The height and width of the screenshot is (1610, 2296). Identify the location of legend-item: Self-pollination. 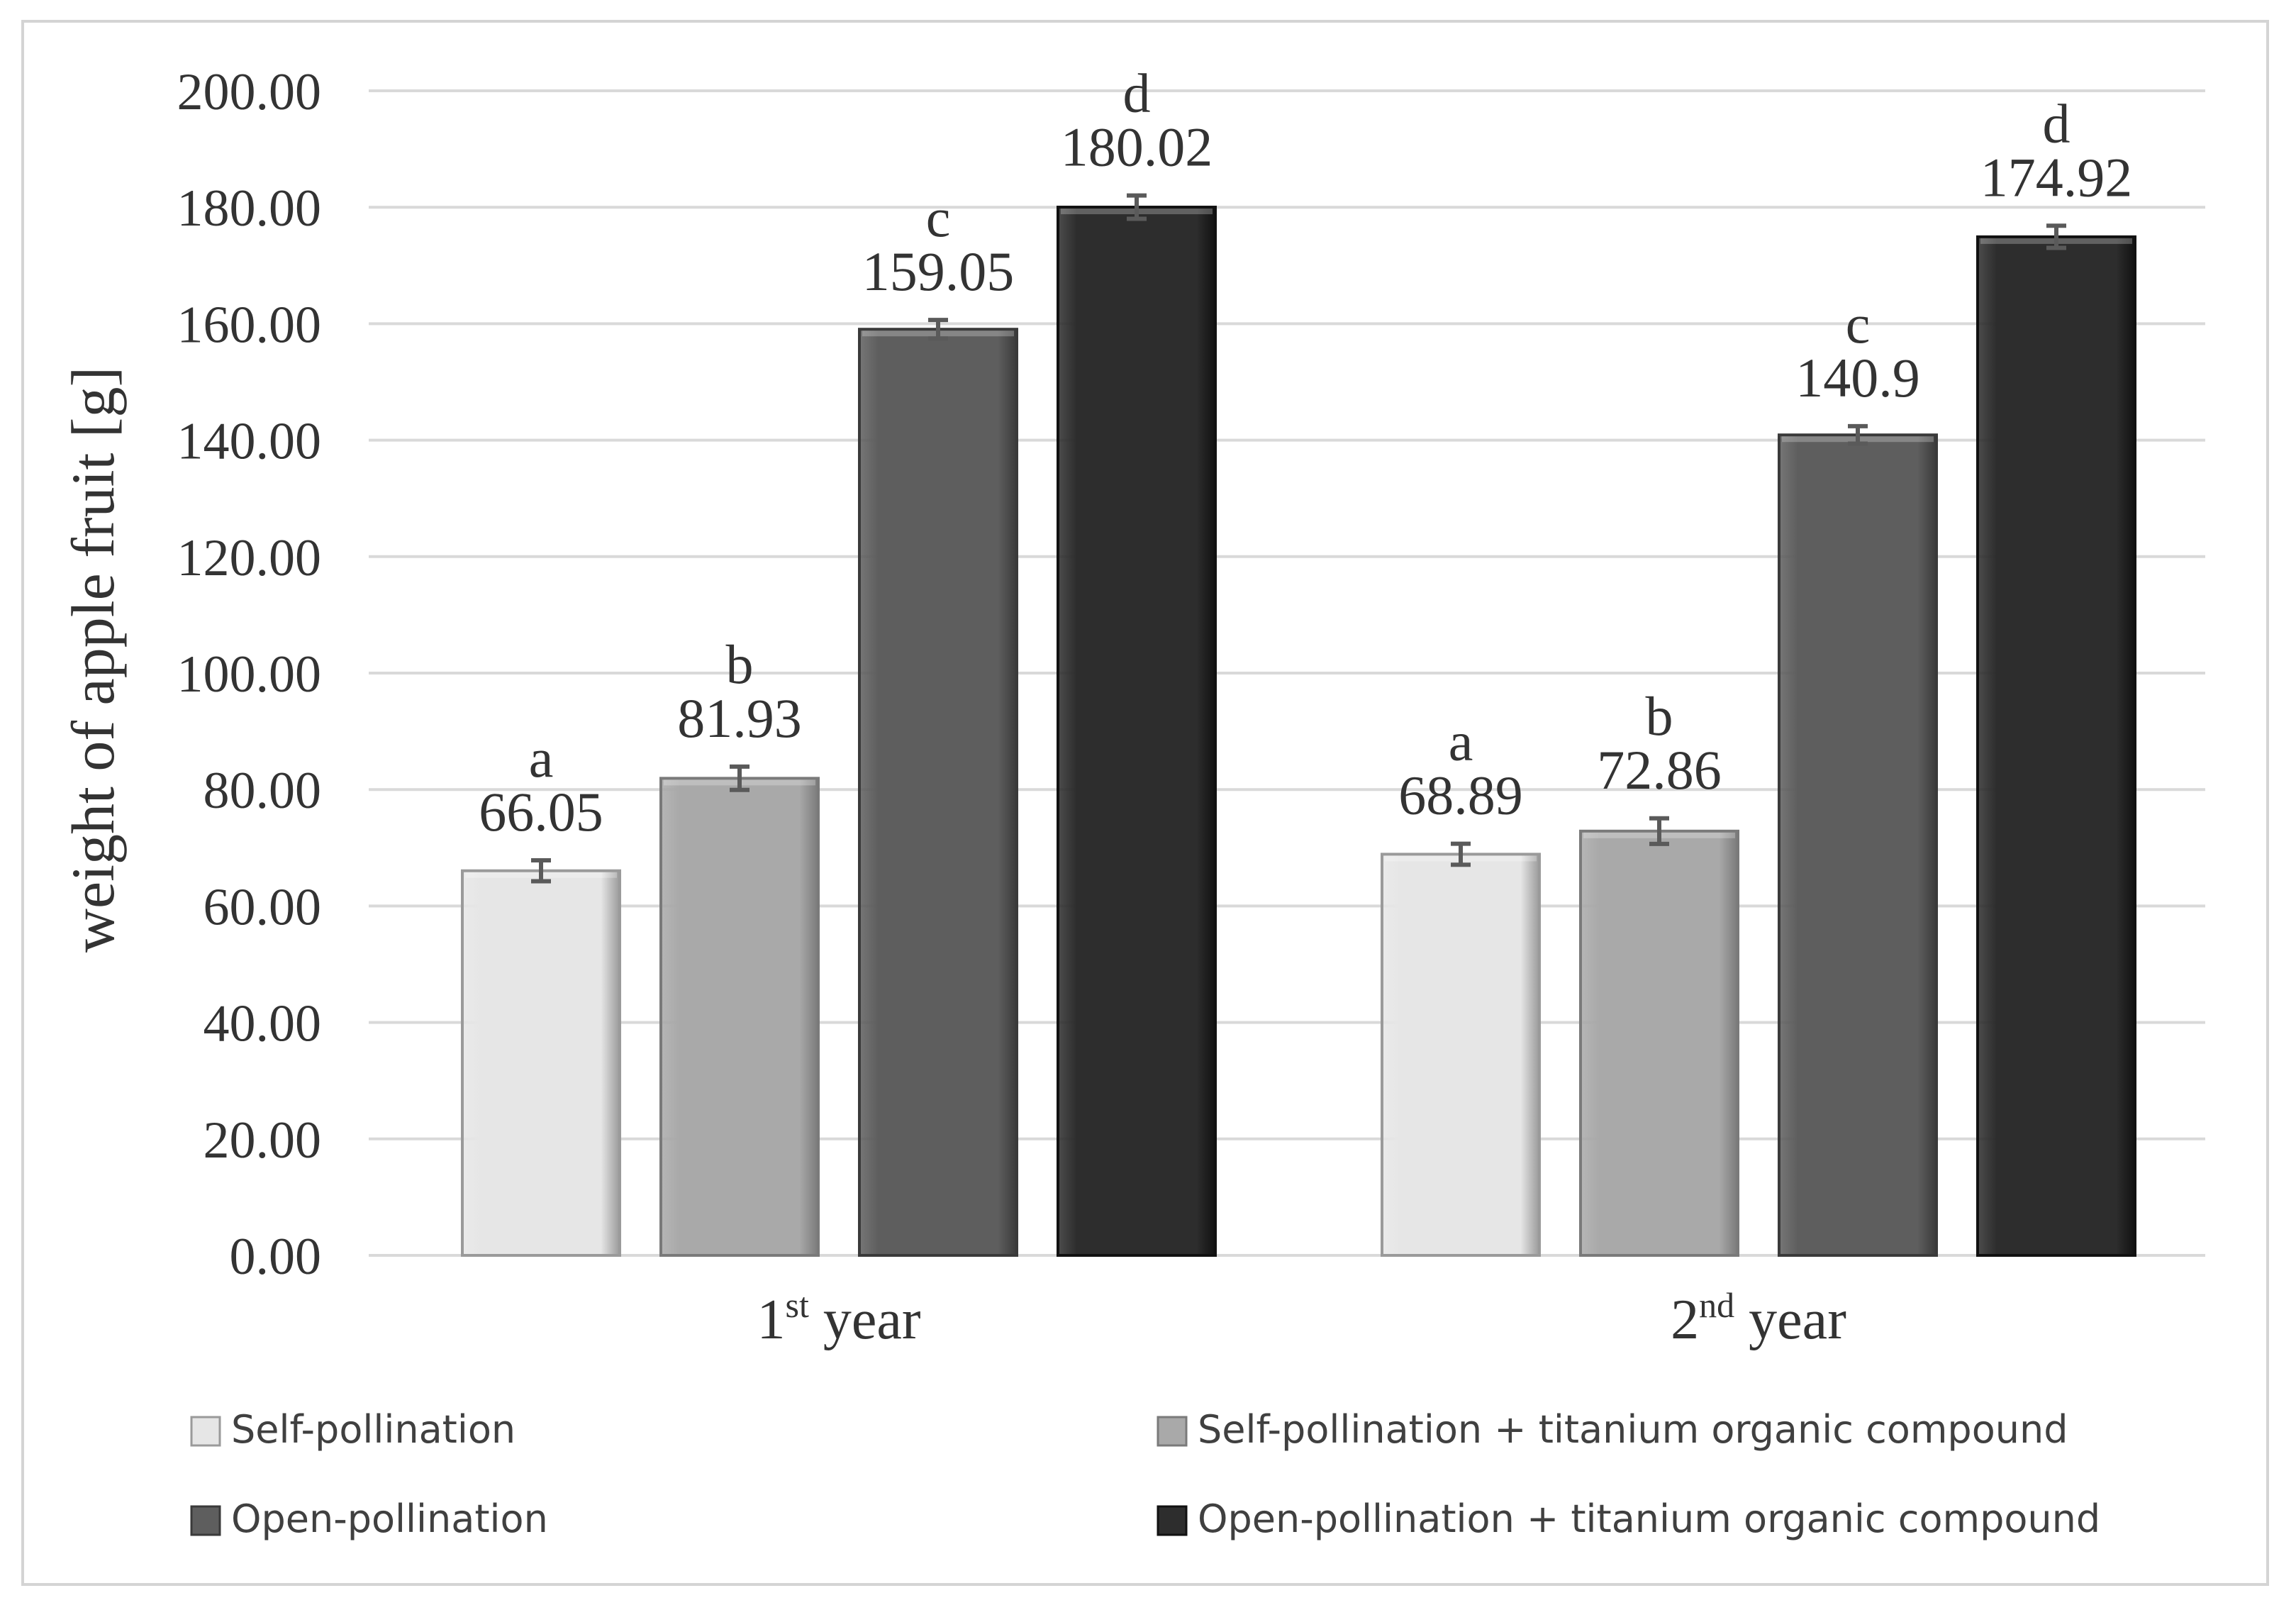
(353, 1429).